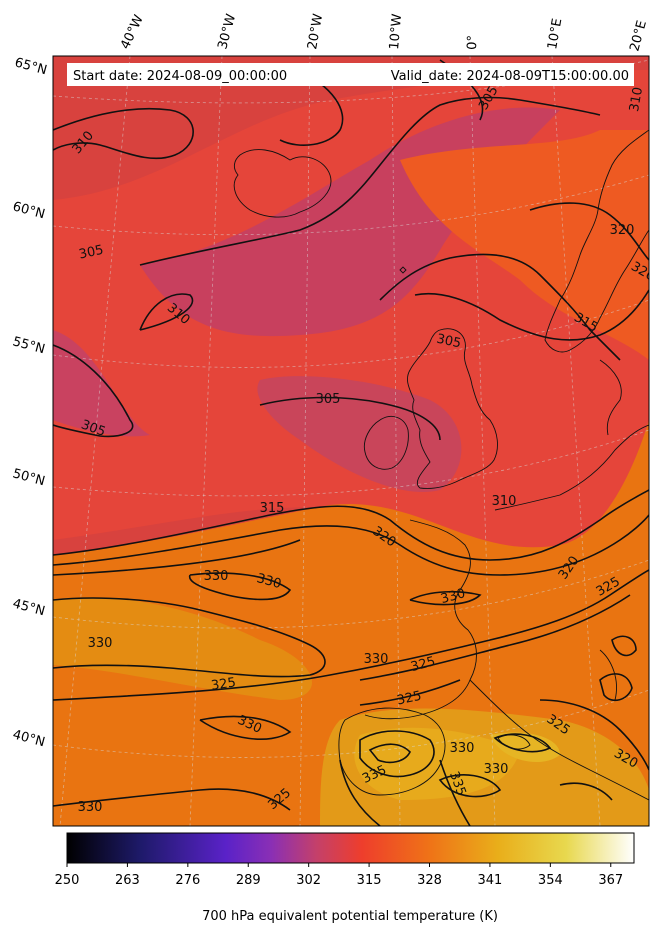 The image size is (659, 936). I want to click on lon-label: 10°E, so click(555, 33).